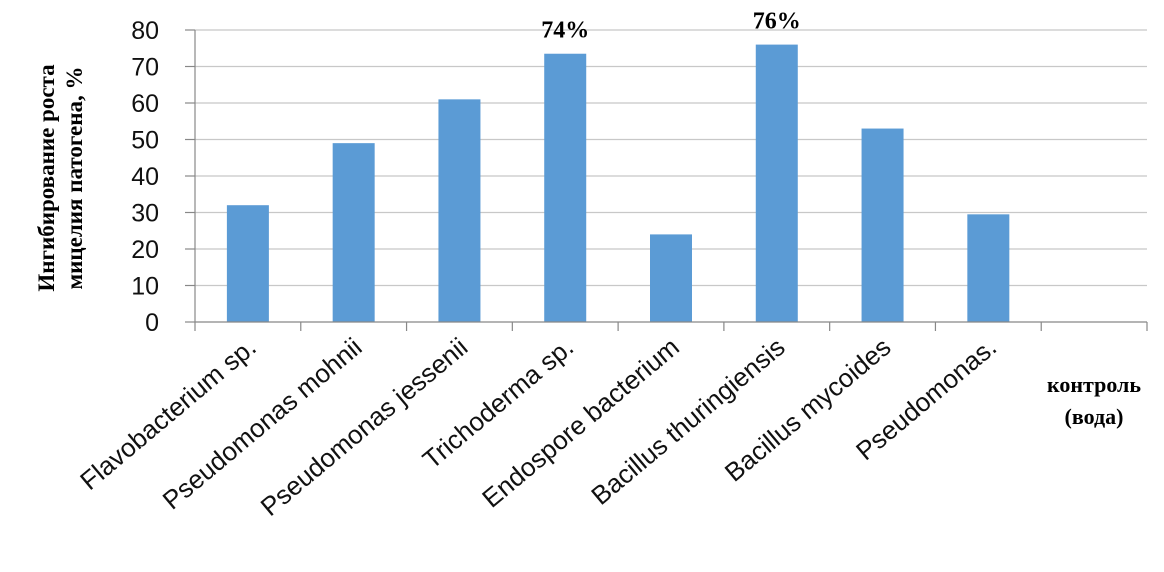  I want to click on x-category-label: Flavobacterium sp., so click(168, 414).